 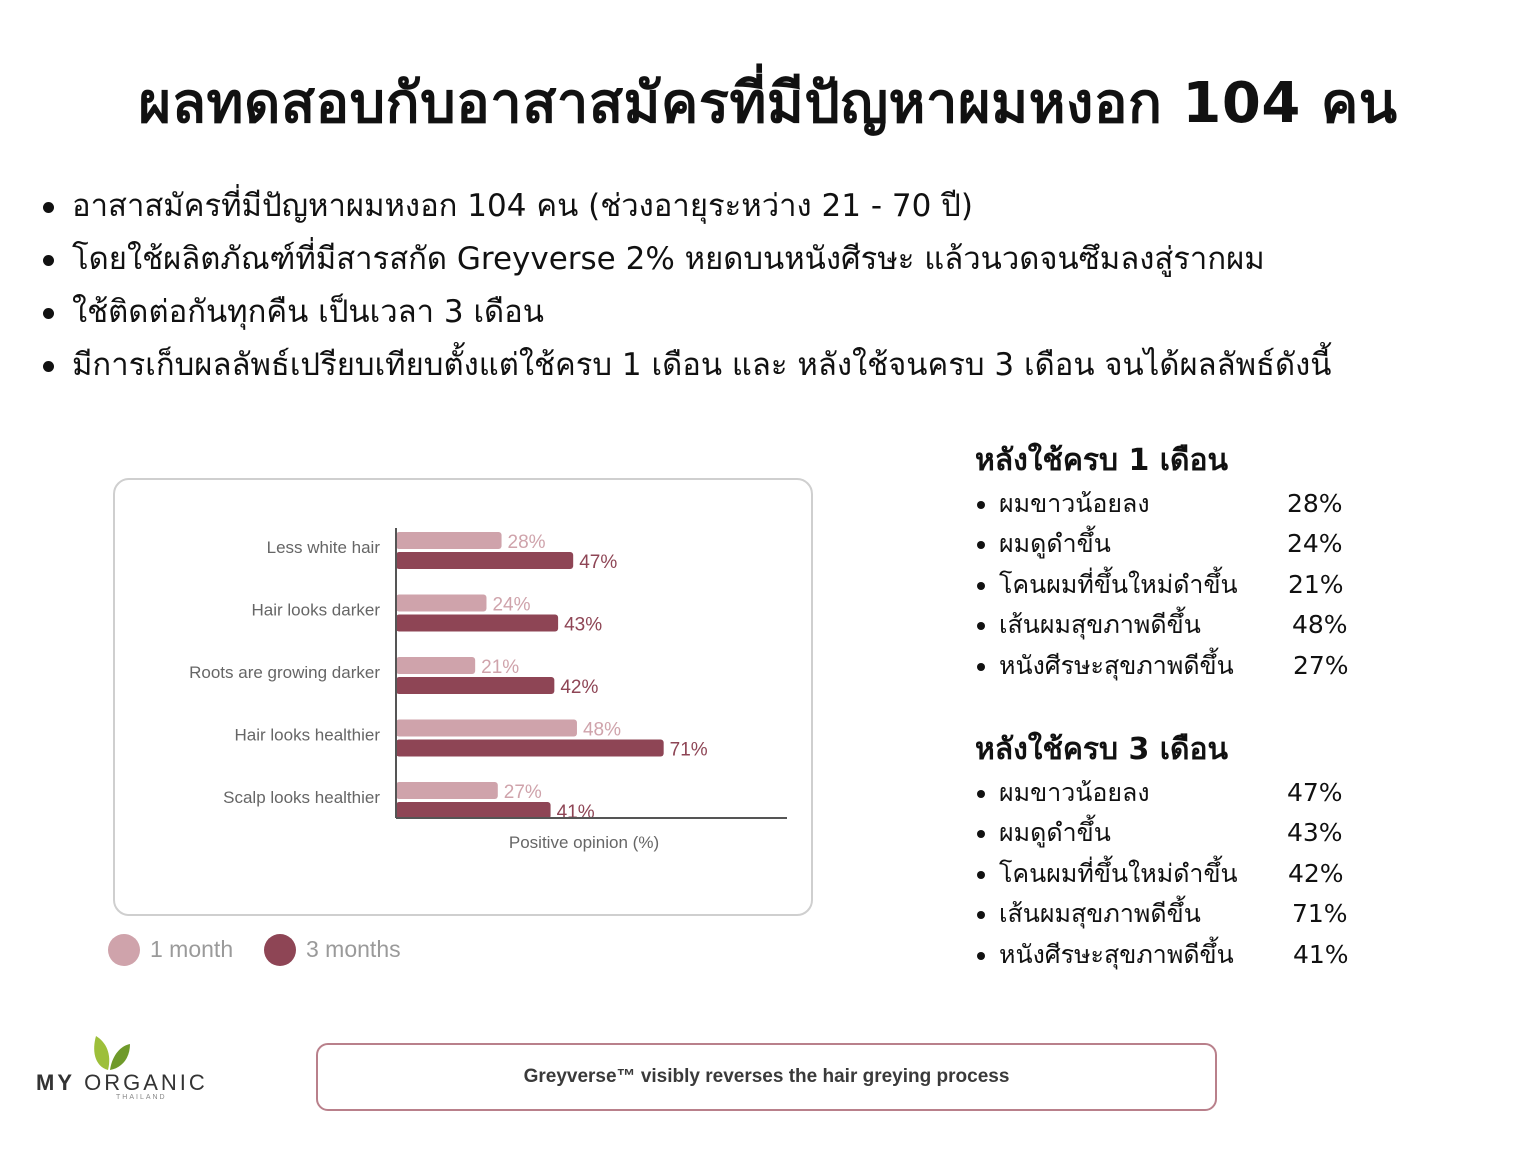 I want to click on result-value: 27%, so click(x=1321, y=665).